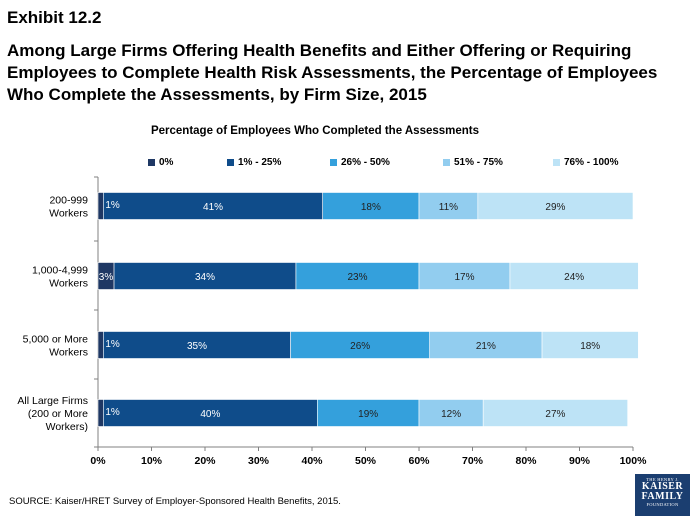 The height and width of the screenshot is (523, 698). I want to click on bar-label-1-2: 23%, so click(357, 277).